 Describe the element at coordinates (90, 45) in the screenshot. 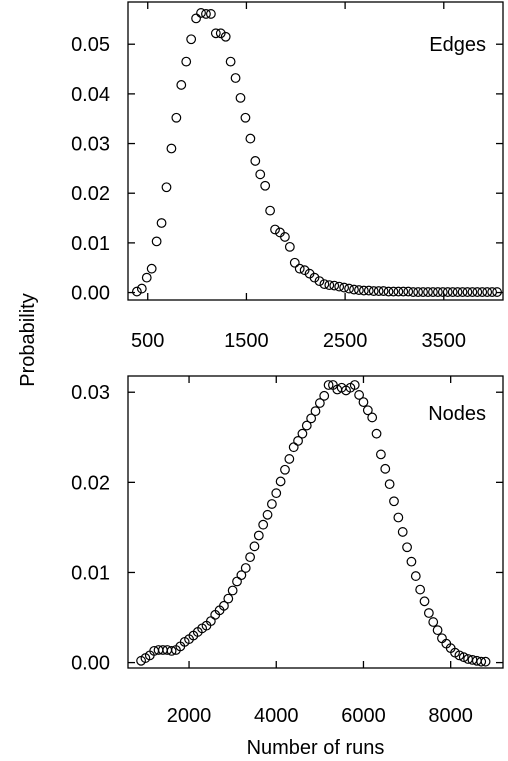

I see `edges-y-tick-label: 0.05` at that location.